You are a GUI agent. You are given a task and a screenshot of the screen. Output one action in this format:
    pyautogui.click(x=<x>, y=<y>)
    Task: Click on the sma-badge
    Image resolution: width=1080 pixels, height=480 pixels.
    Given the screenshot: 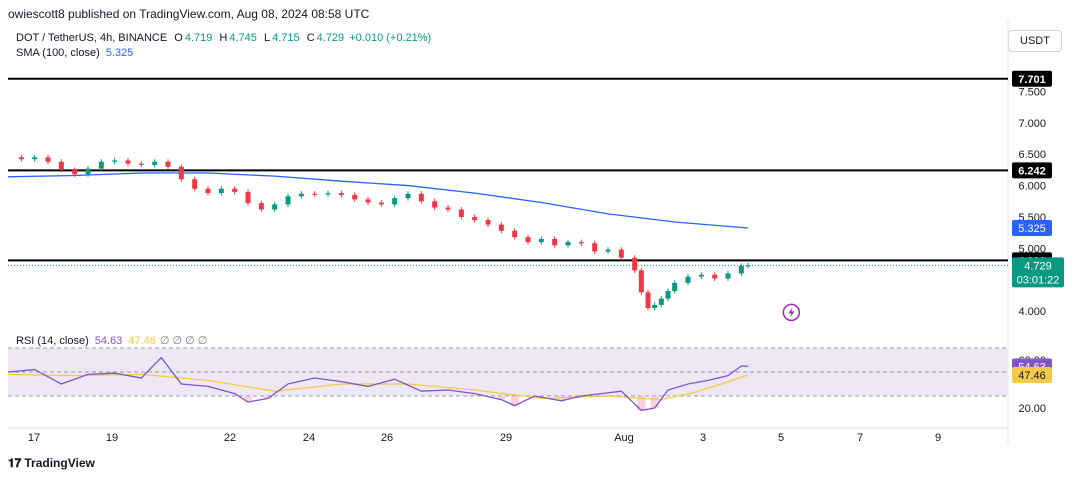 What is the action you would take?
    pyautogui.click(x=1032, y=227)
    